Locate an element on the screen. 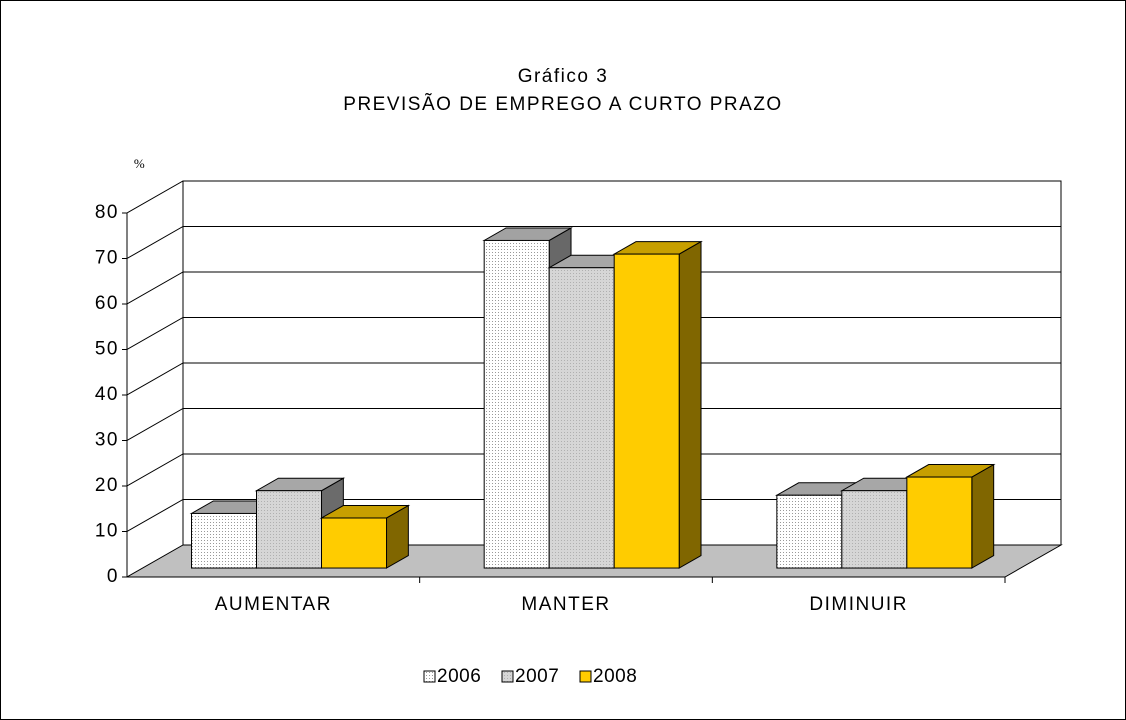  legend-label: 2006 is located at coordinates (459, 676).